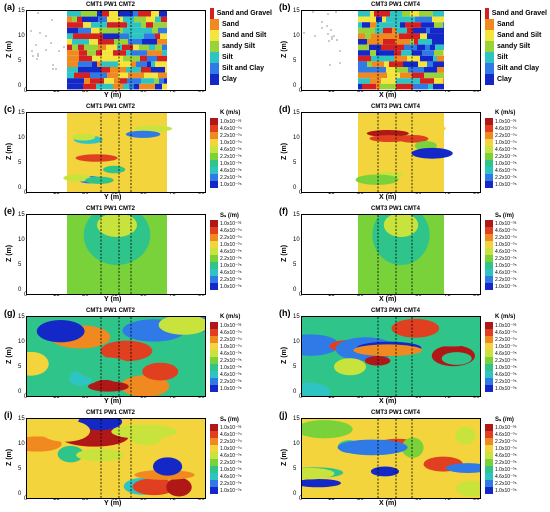 The image size is (550, 512). I want to click on panel-label: (a), so click(9, 7).